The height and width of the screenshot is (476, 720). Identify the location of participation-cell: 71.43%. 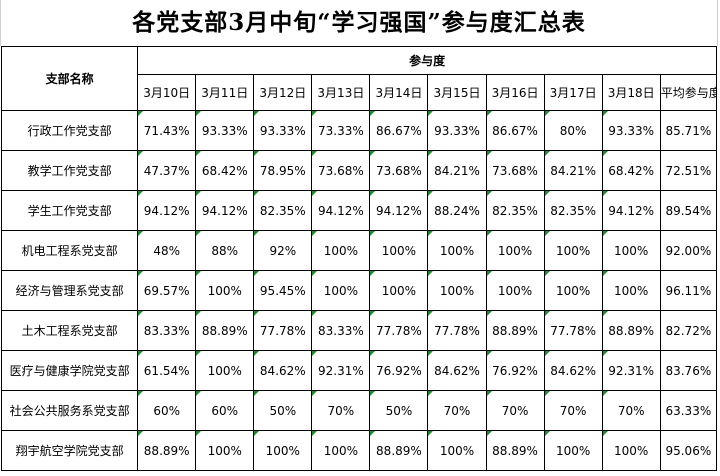
(167, 130).